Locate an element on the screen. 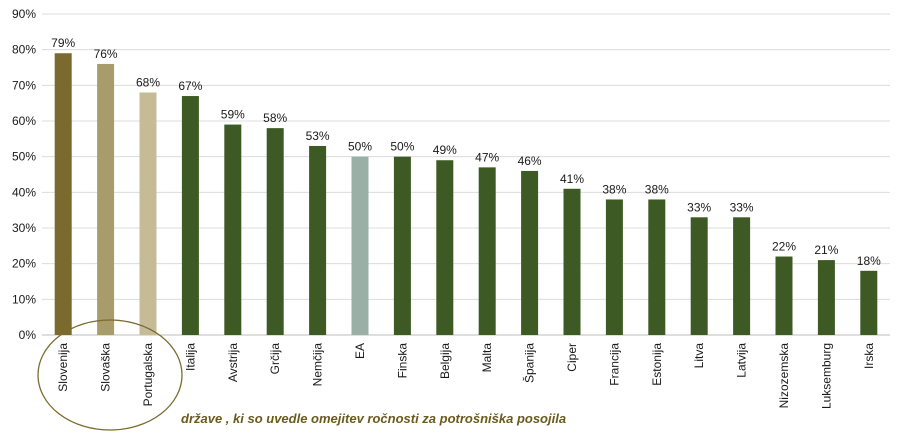 The height and width of the screenshot is (443, 900). x-tick-label: Francija is located at coordinates (614, 364).